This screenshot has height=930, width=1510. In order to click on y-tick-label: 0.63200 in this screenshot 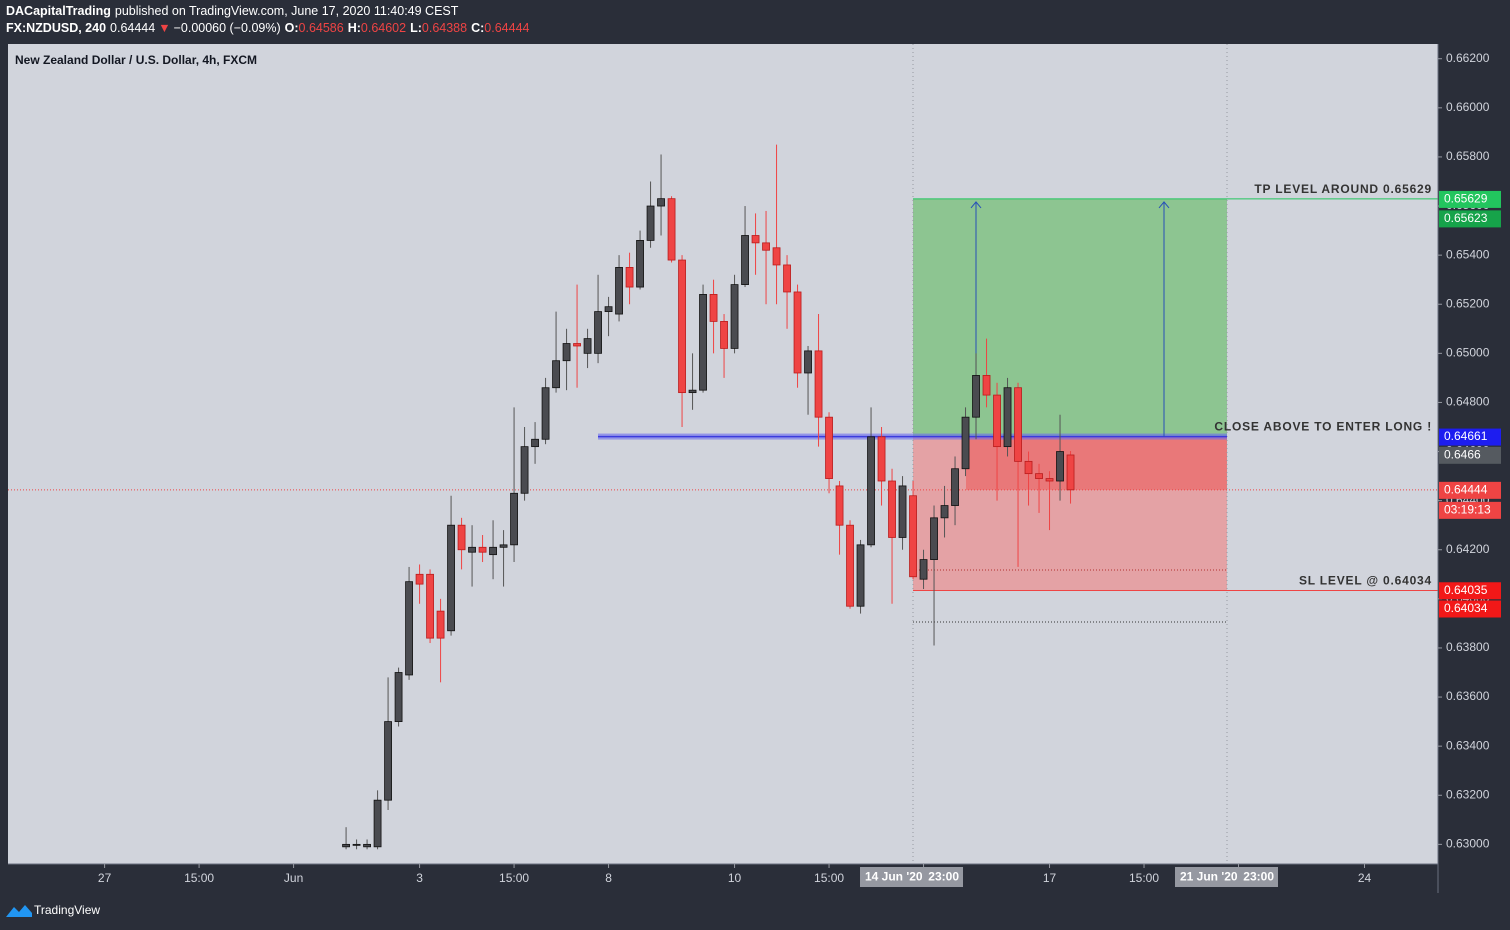, I will do `click(1468, 794)`.